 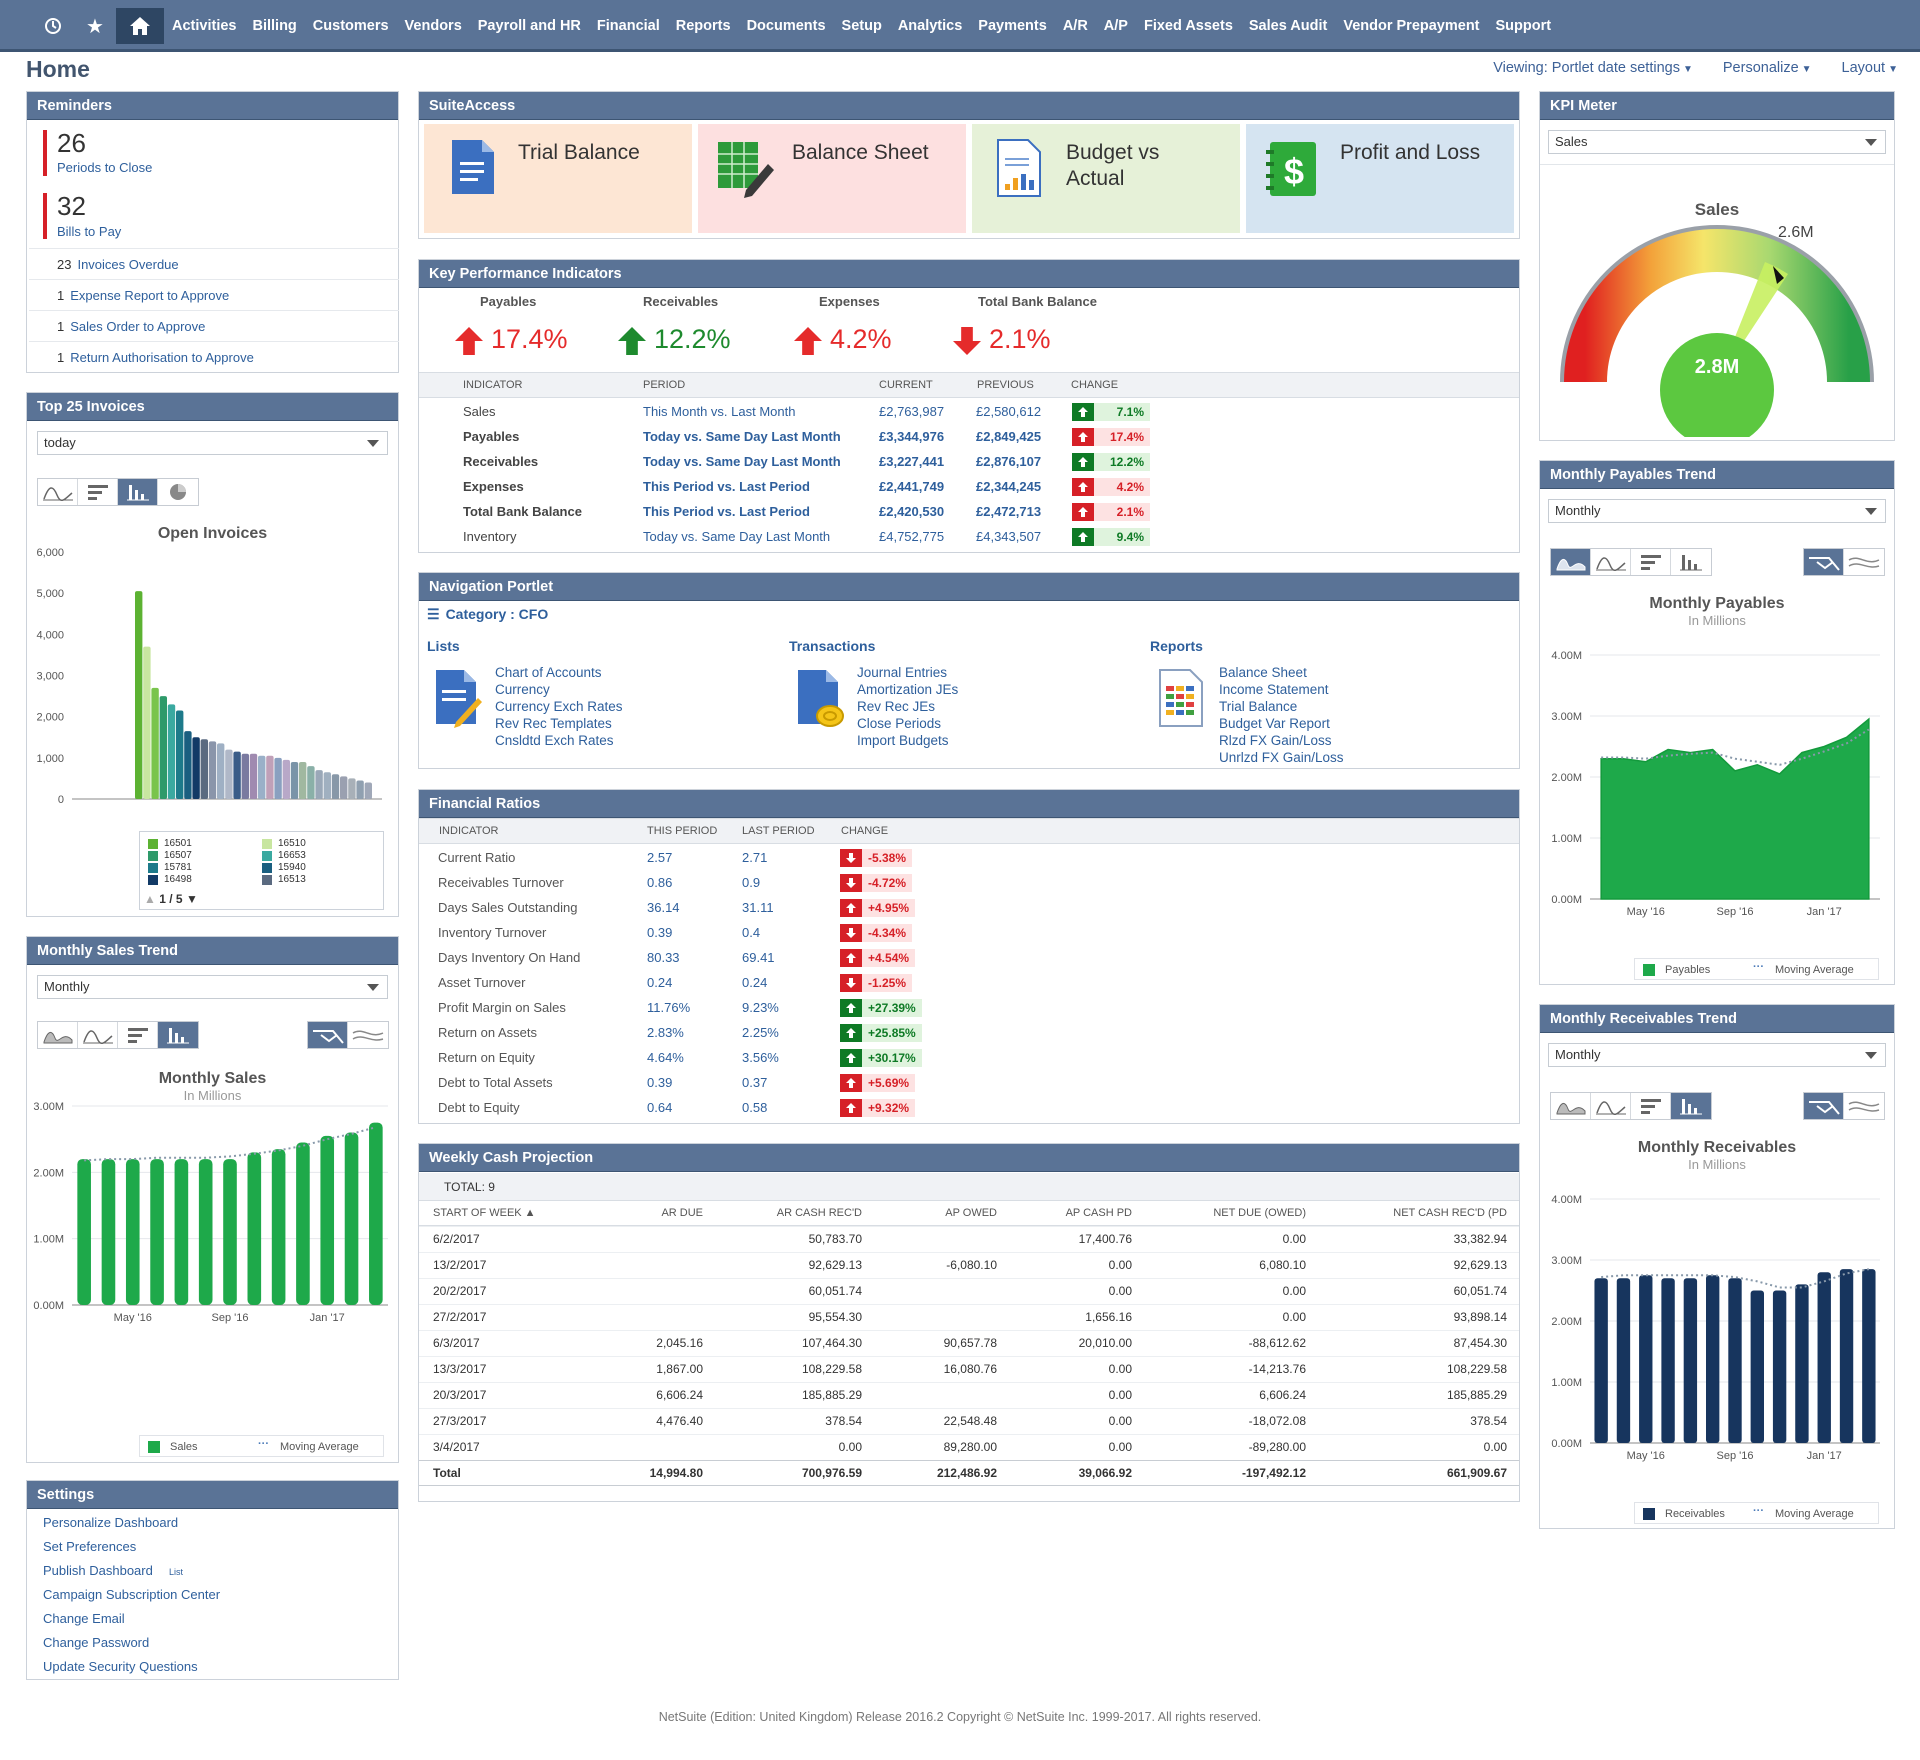 What do you see at coordinates (559, 706) in the screenshot?
I see `nav-link: Currency Exch Rates` at bounding box center [559, 706].